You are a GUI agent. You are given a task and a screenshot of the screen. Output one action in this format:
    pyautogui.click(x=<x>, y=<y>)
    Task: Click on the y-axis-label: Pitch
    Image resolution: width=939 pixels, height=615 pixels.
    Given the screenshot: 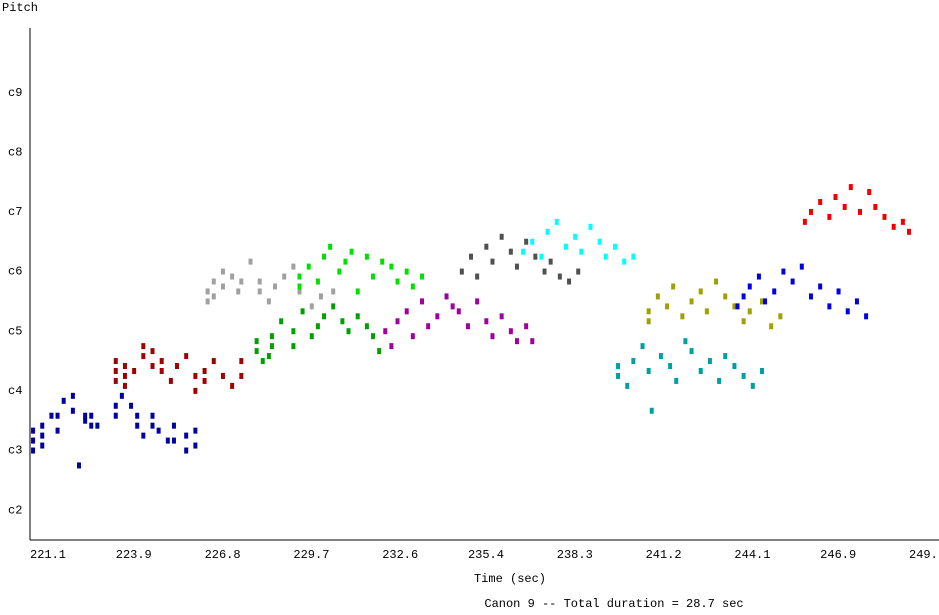 What is the action you would take?
    pyautogui.click(x=20, y=8)
    